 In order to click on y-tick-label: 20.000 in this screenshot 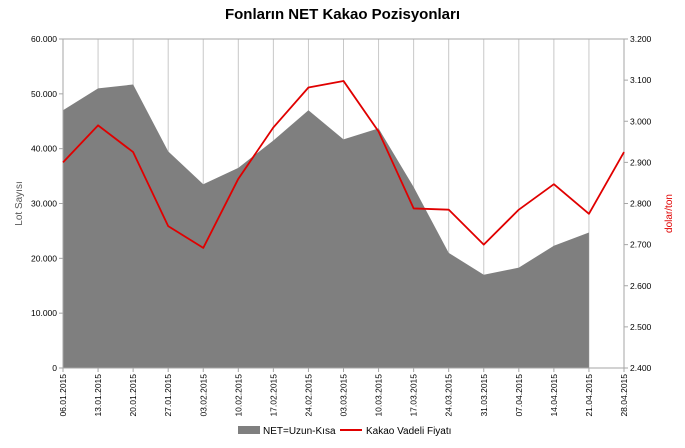, I will do `click(44, 258)`.